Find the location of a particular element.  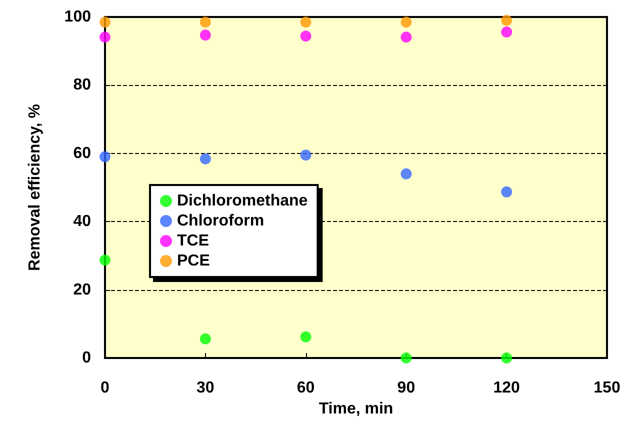

y-tick-label: 20 is located at coordinates (82, 289).